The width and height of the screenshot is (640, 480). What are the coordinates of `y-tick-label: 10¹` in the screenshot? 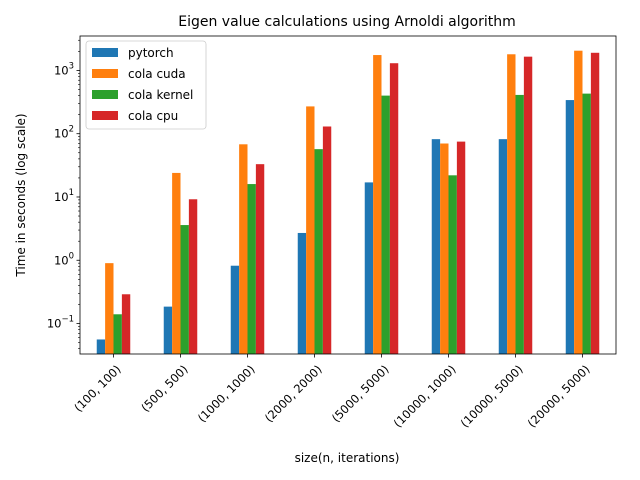 It's located at (64, 196).